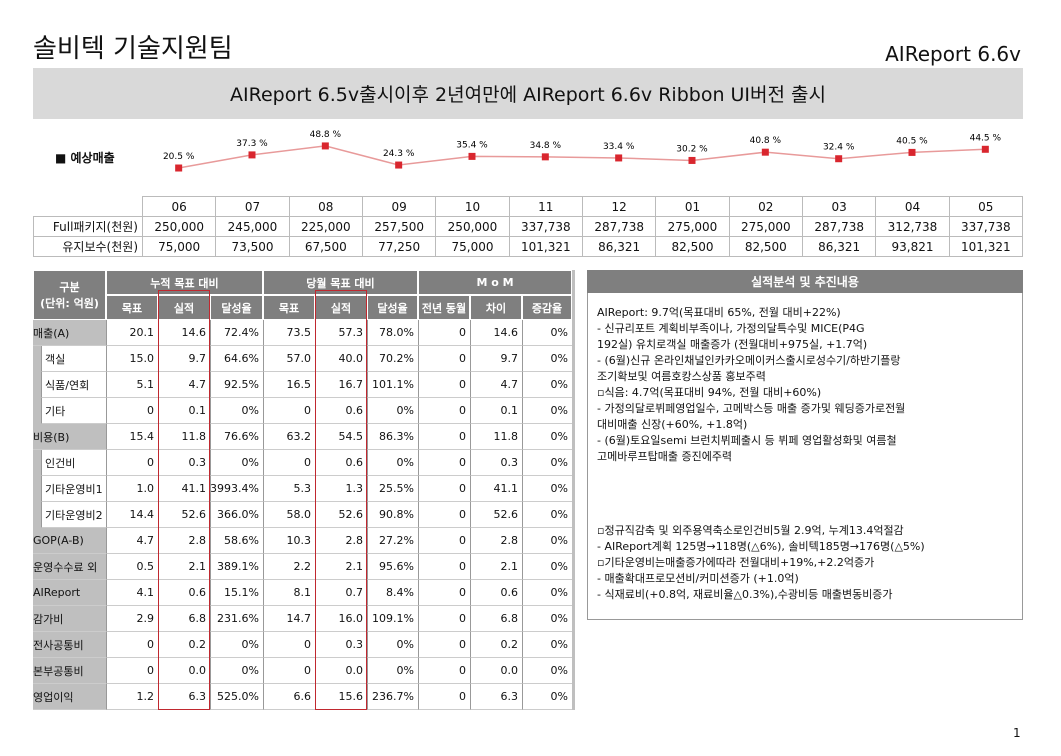 This screenshot has width=1061, height=756. Describe the element at coordinates (805, 281) in the screenshot. I see `panel-title: 실적분석 및 추진내용` at that location.